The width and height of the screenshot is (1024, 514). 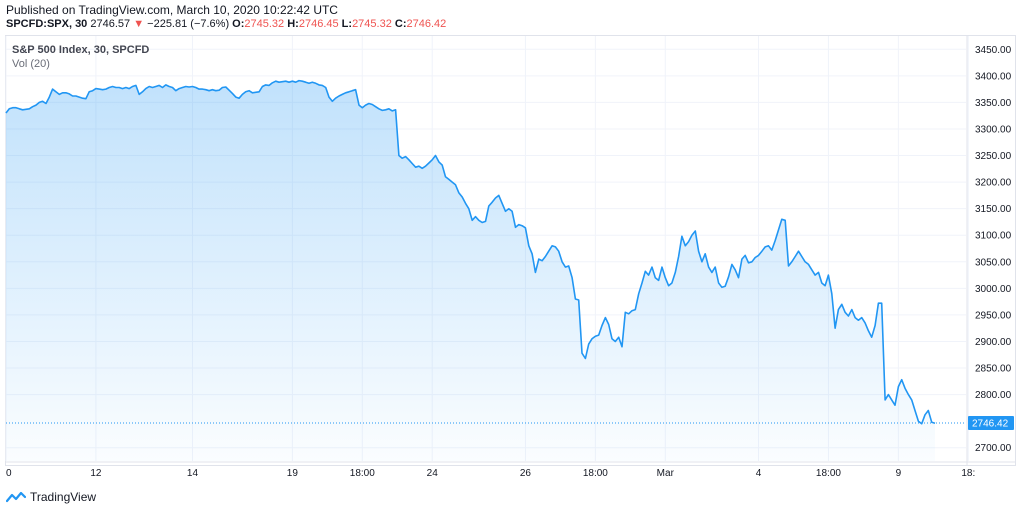 I want to click on last-price-tag-label: 2746.42, so click(x=990, y=424).